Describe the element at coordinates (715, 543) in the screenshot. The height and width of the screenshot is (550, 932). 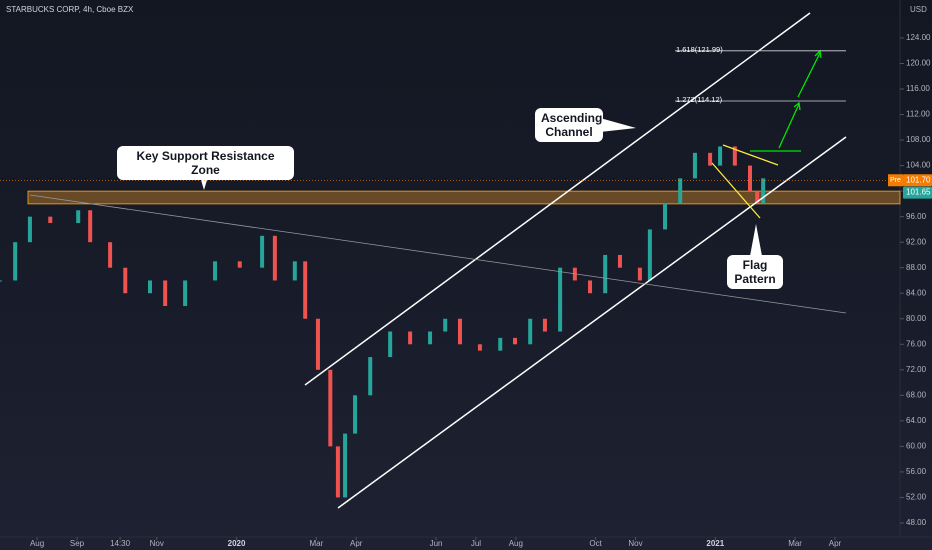
I see `x-tick-label: 2021` at that location.